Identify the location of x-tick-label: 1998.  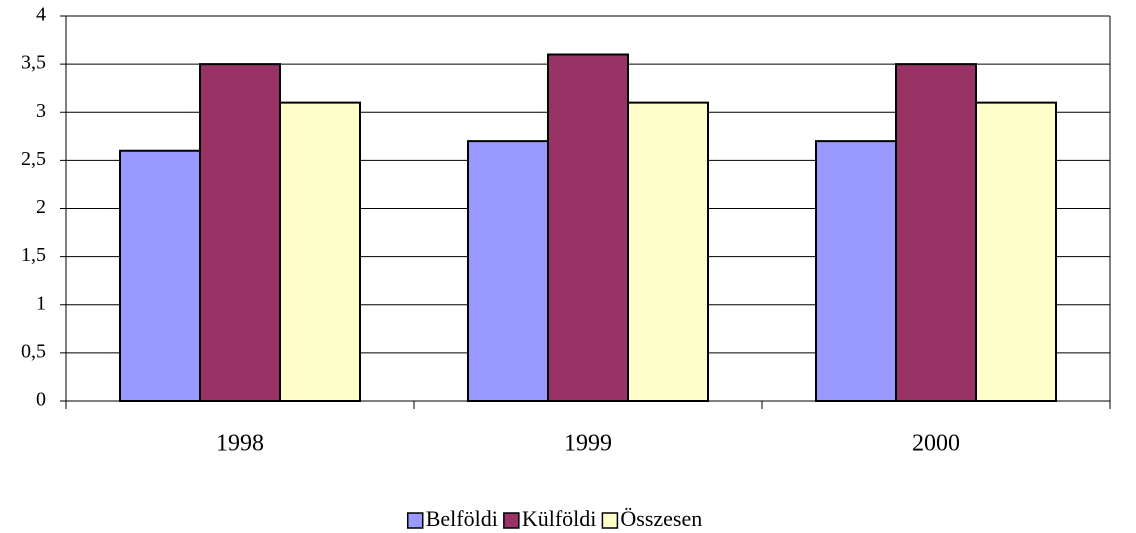
(240, 444).